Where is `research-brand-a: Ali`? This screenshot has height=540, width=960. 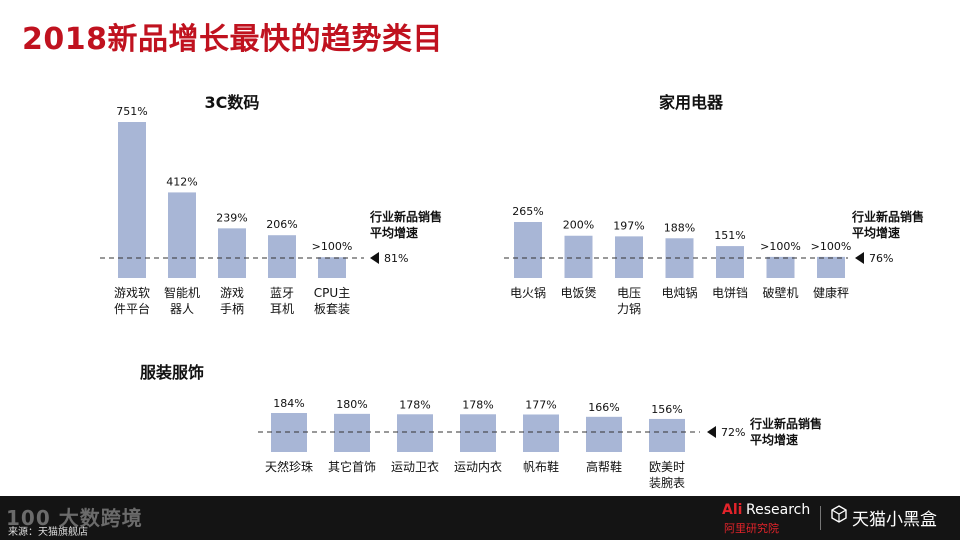 research-brand-a: Ali is located at coordinates (732, 510).